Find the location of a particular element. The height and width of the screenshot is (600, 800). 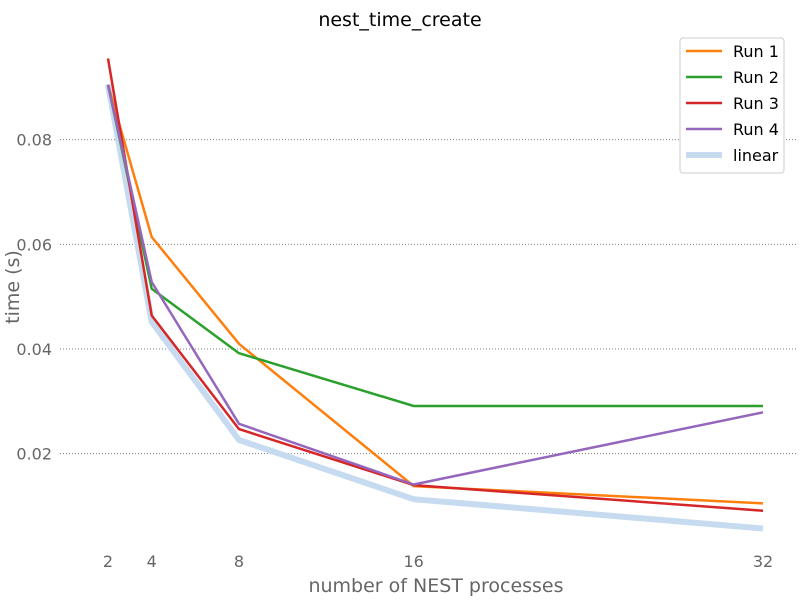

x-axis-ticks: 2 4 8 16 32 is located at coordinates (438, 561).